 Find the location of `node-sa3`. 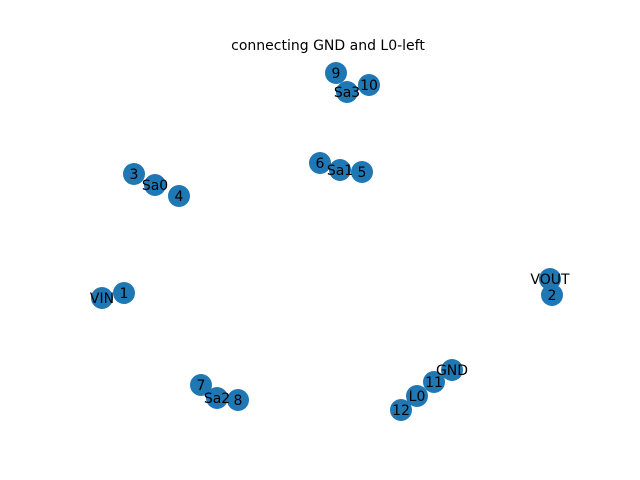

node-sa3 is located at coordinates (347, 92).